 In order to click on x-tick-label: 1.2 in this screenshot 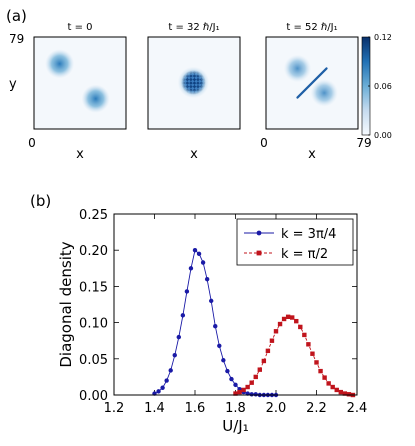, I will do `click(114, 408)`.